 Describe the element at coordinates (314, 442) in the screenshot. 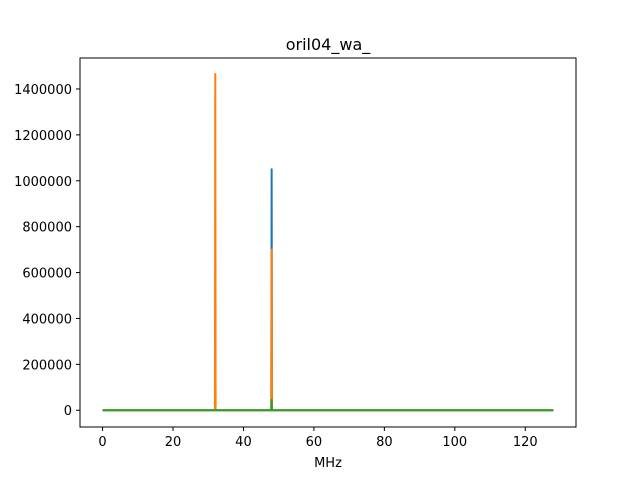

I see `x-tick-label: 60` at that location.